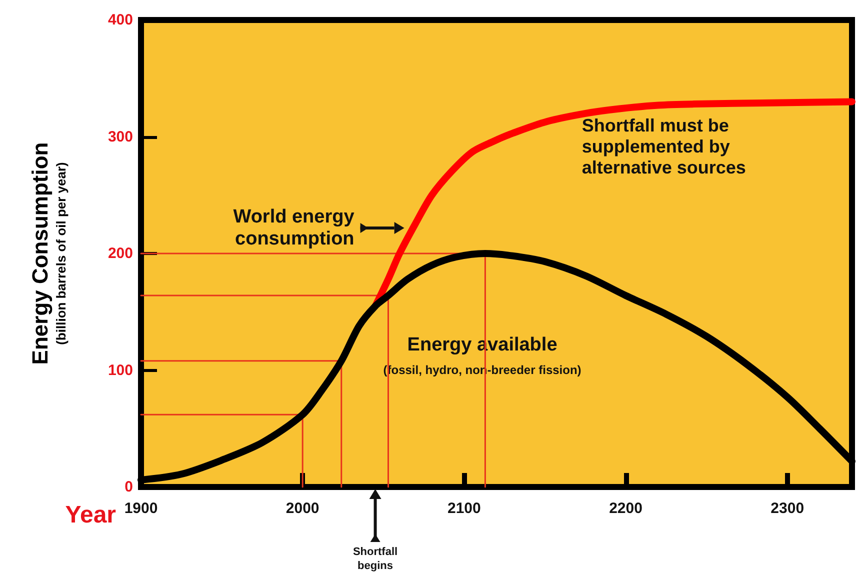 The image size is (866, 583). Describe the element at coordinates (120, 253) in the screenshot. I see `y-tick-label: 200` at that location.